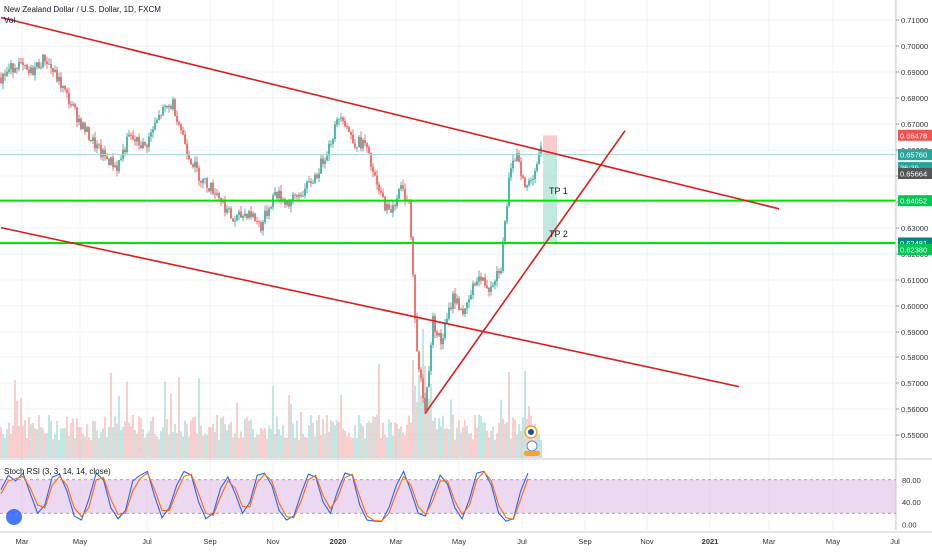 The image size is (932, 555). Describe the element at coordinates (911, 502) in the screenshot. I see `stoch-tick-label: 40.00` at that location.